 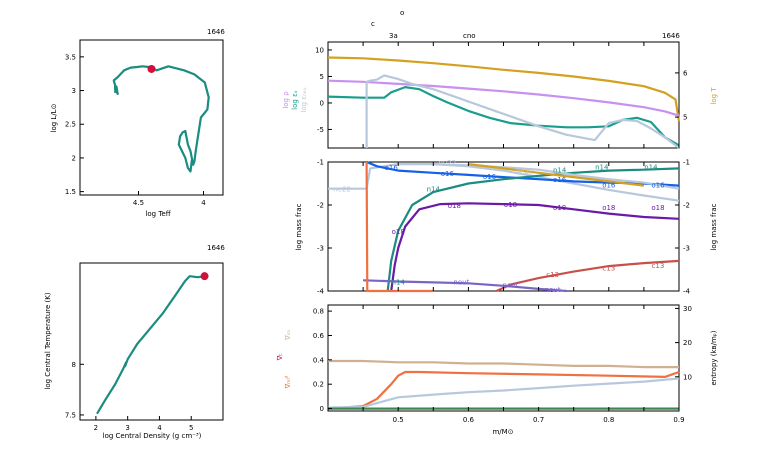 I want to click on hr-xlabel: log Teff, so click(x=157, y=214).